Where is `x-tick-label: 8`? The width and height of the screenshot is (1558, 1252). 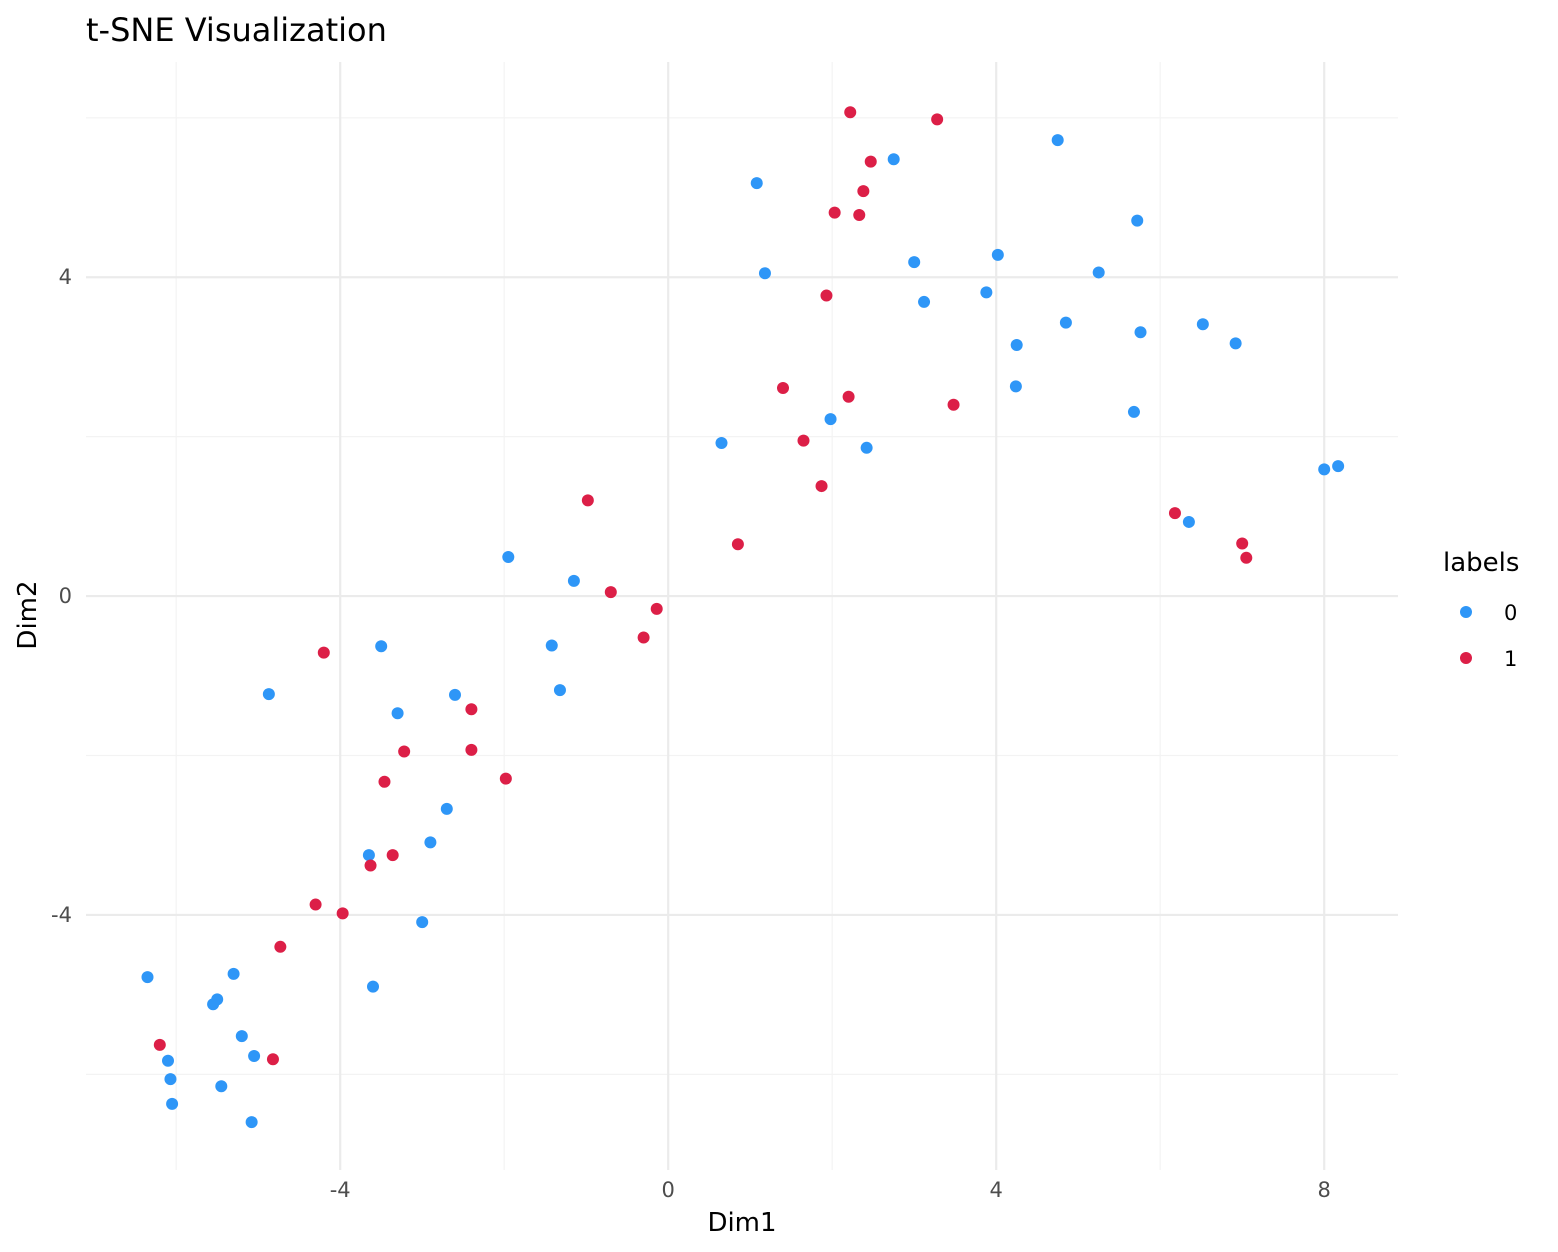
x-tick-label: 8 is located at coordinates (1324, 1190).